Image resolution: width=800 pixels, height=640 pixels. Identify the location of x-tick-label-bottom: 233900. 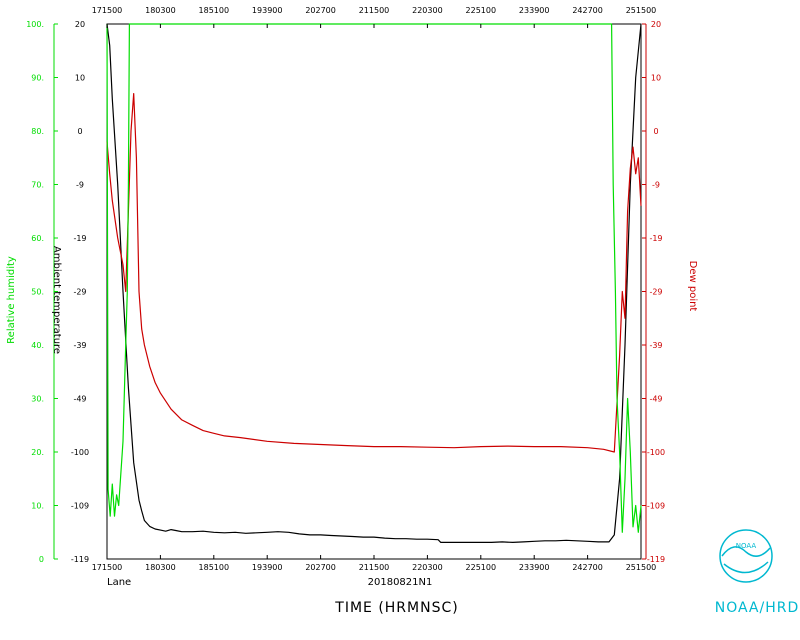
(534, 567).